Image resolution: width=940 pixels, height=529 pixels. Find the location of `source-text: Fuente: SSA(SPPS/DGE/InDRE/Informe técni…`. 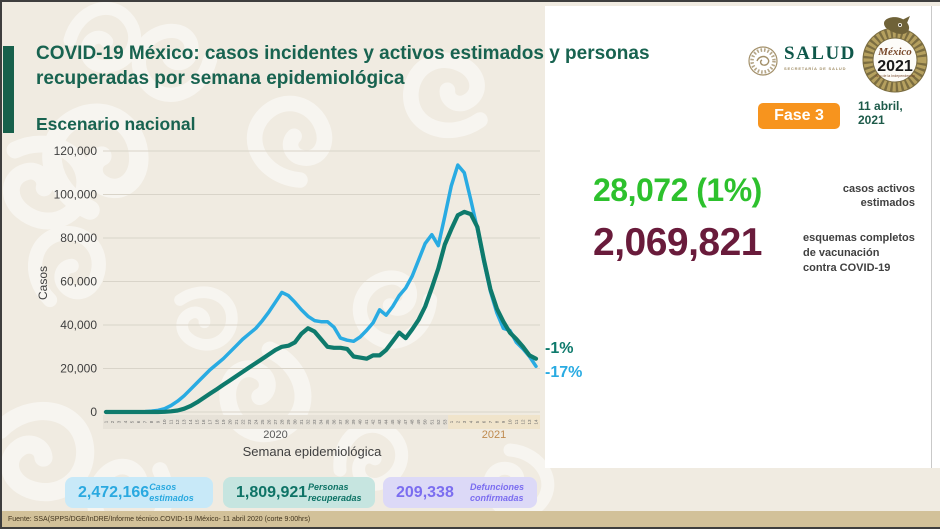

source-text: Fuente: SSA(SPPS/DGE/InDRE/Informe técni… is located at coordinates (159, 519).